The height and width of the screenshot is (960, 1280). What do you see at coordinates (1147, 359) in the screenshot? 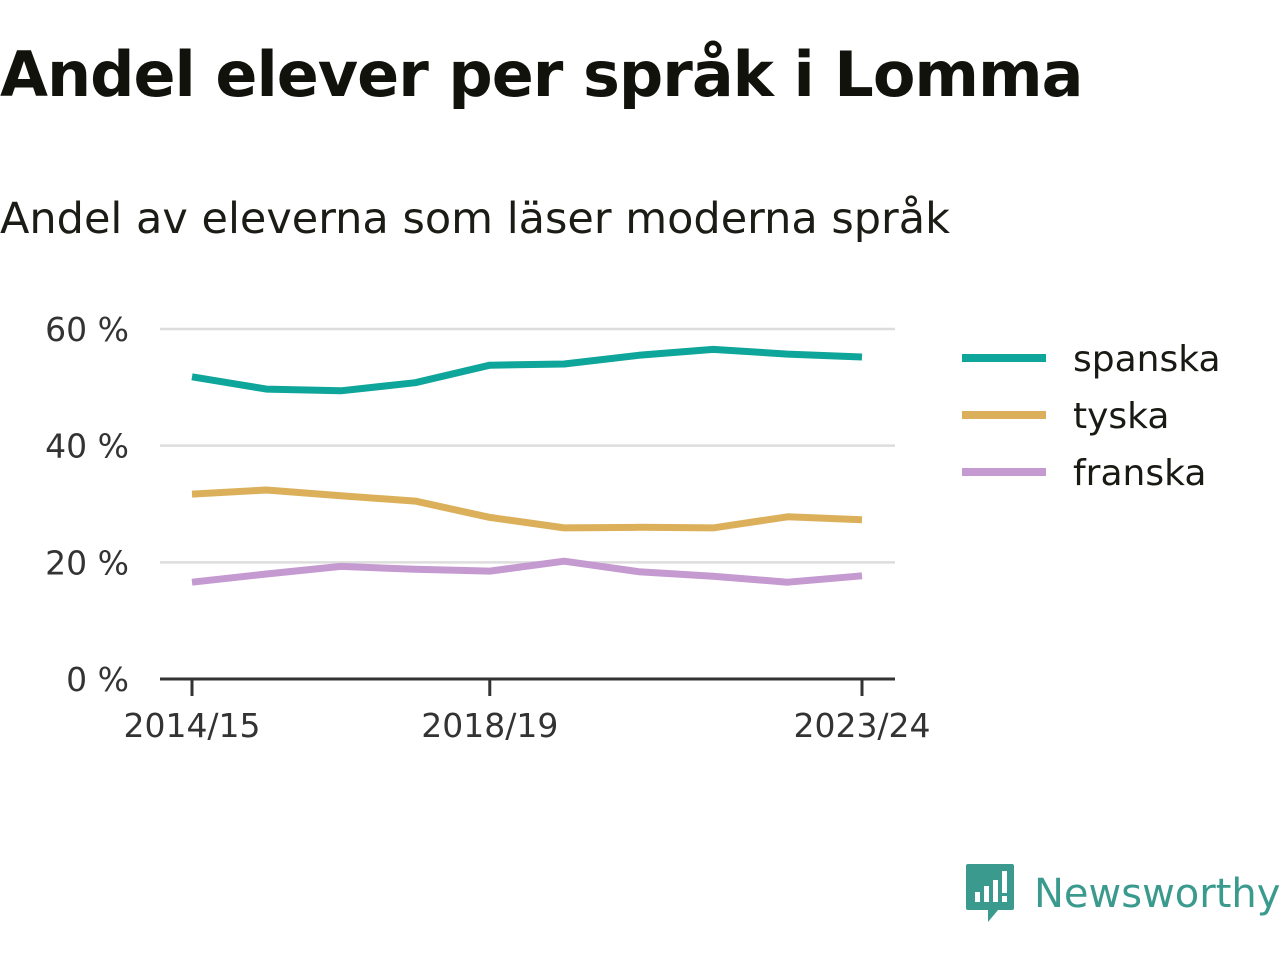
I see `legend-label-spanska: spanska` at bounding box center [1147, 359].